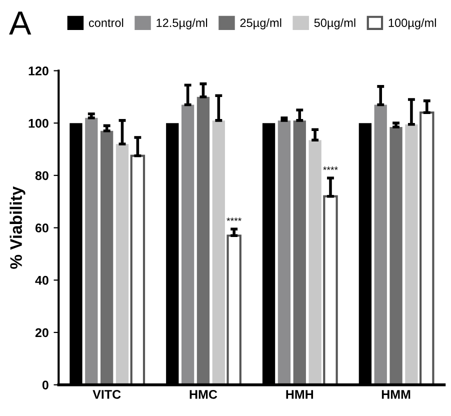 The image size is (451, 416). I want to click on y-tick-label: 120, so click(38, 71).